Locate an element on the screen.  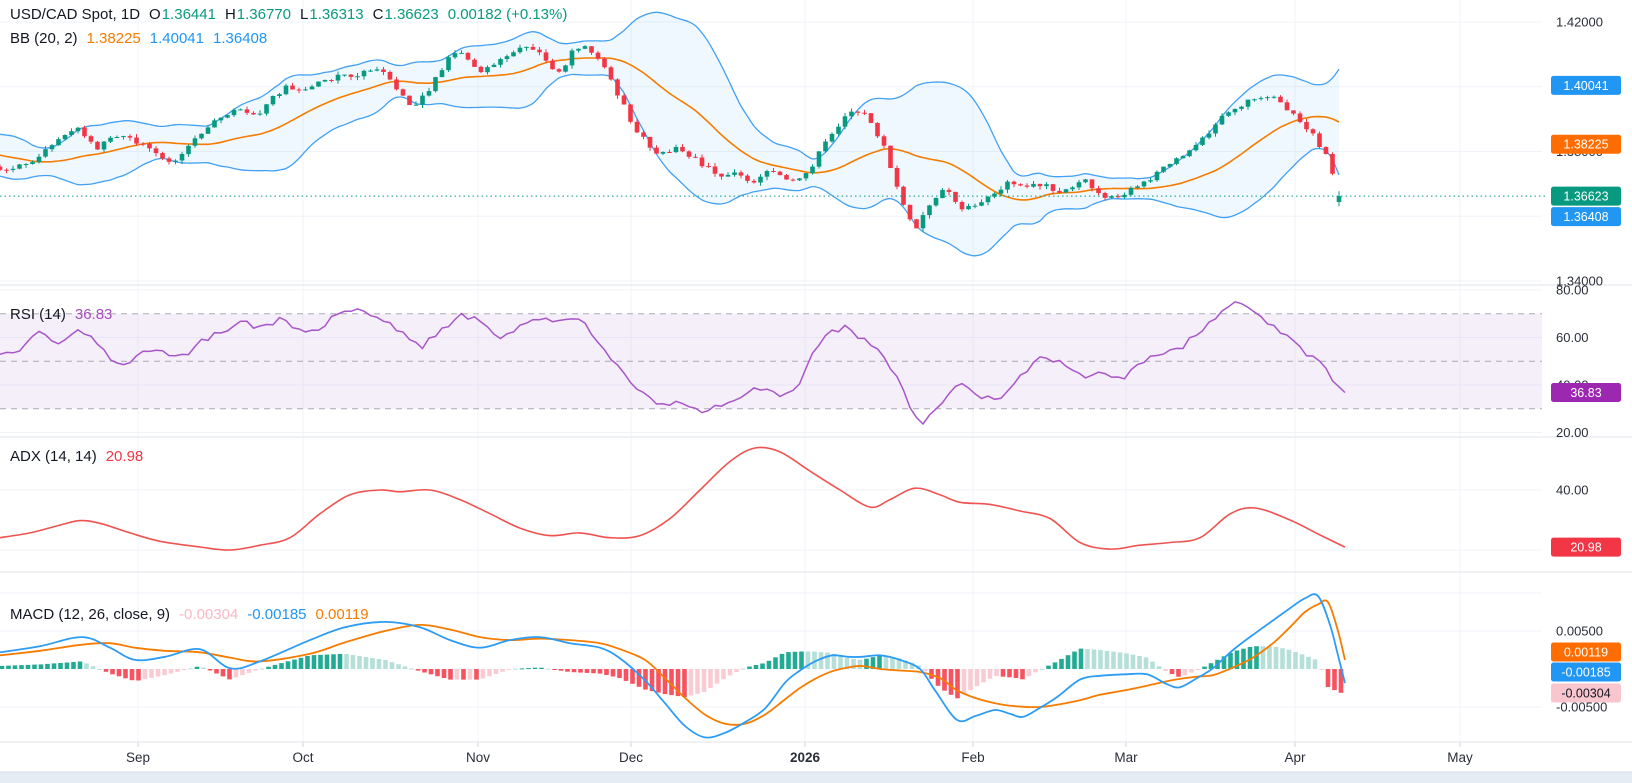
svg-text: Feb is located at coordinates (972, 757).